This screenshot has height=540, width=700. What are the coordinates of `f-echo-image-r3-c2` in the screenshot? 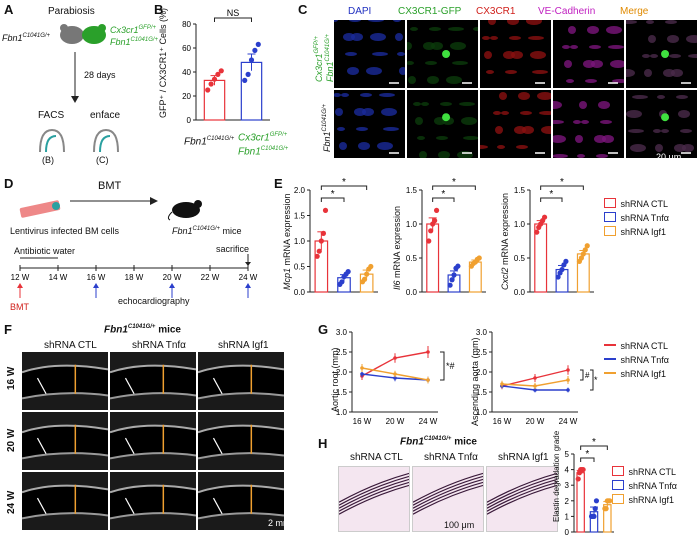 It's located at (153, 501).